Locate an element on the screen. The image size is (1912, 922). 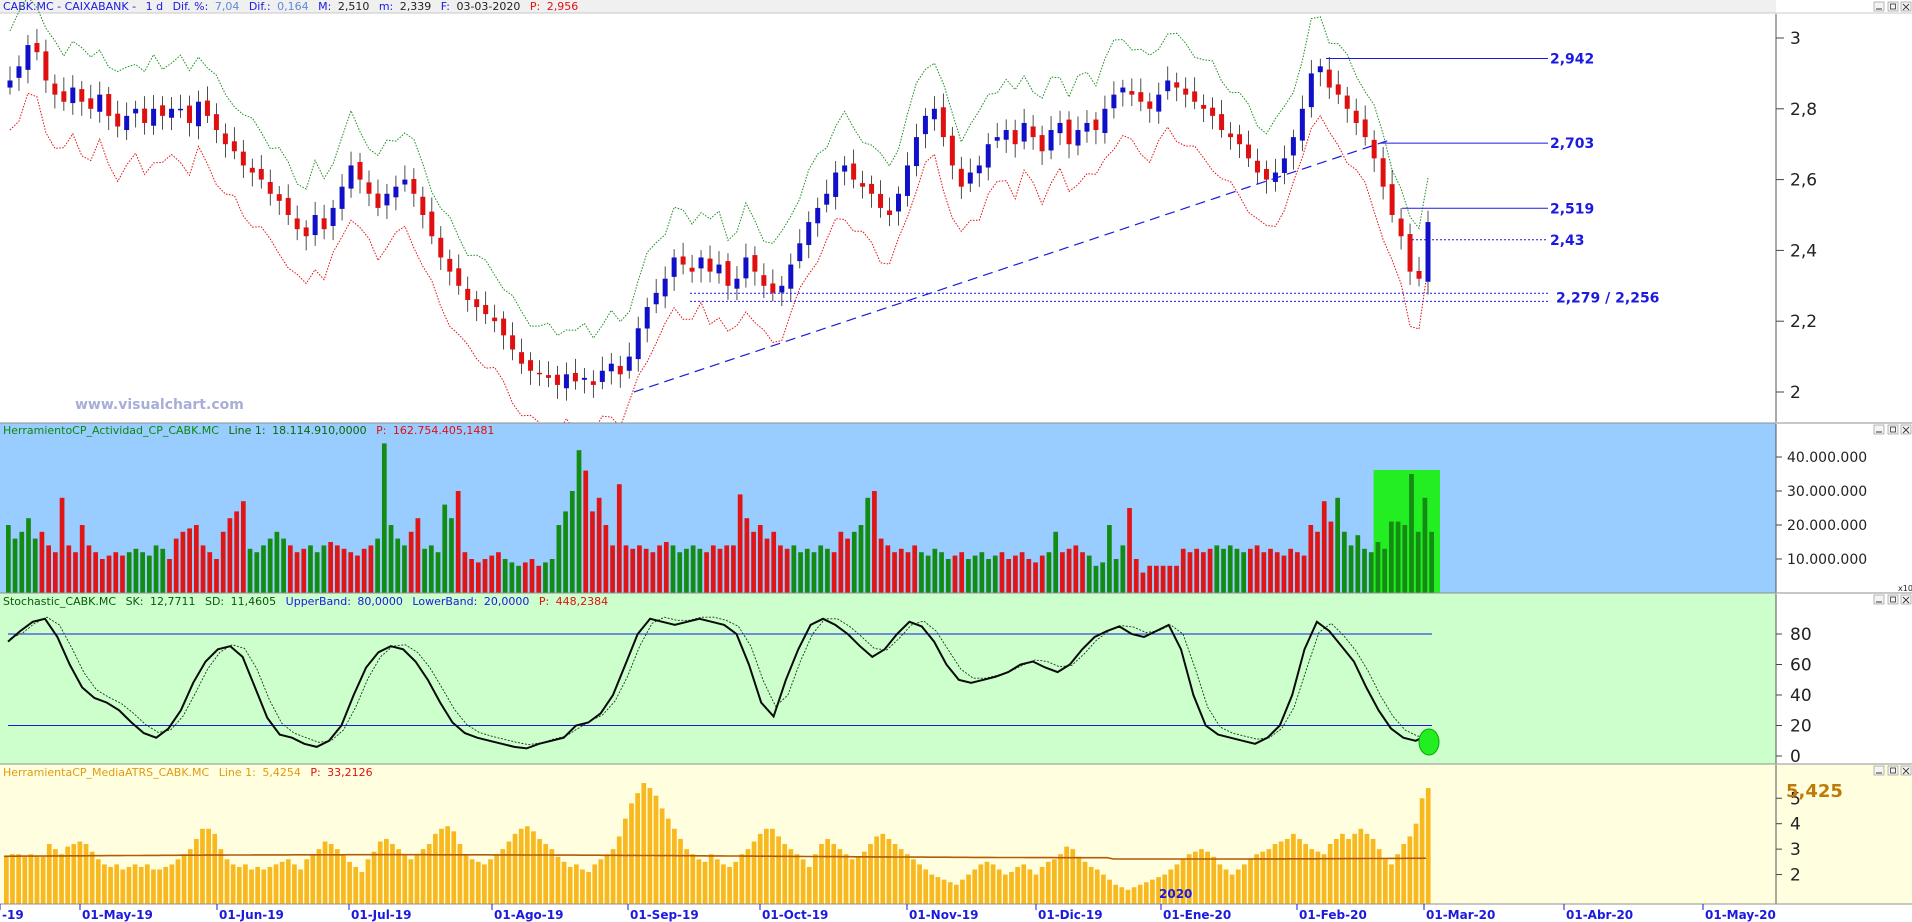
panel-window-buttons is located at coordinates (1892, 388).